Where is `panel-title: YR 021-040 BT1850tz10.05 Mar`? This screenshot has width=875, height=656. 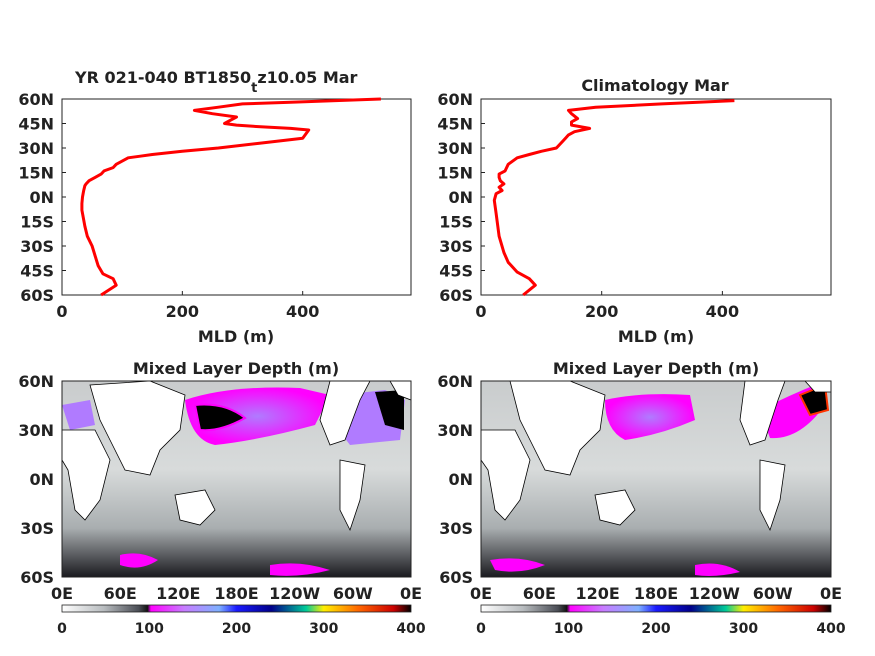
panel-title: YR 021-040 BT1850tz10.05 Mar is located at coordinates (216, 82).